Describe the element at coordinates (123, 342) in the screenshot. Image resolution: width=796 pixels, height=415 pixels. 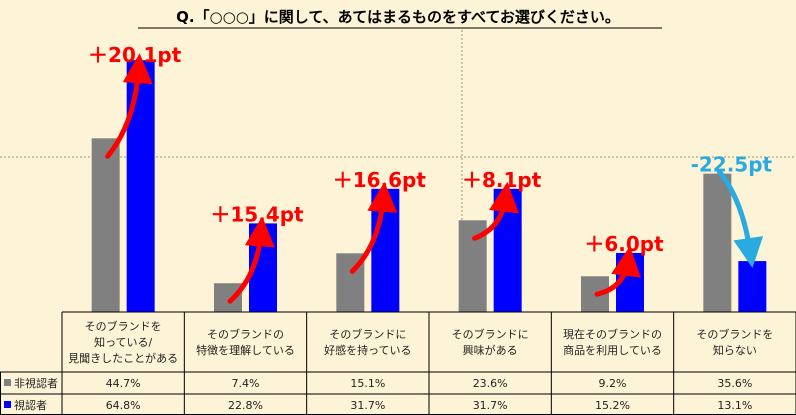
I see `category-label: 知っている/` at that location.